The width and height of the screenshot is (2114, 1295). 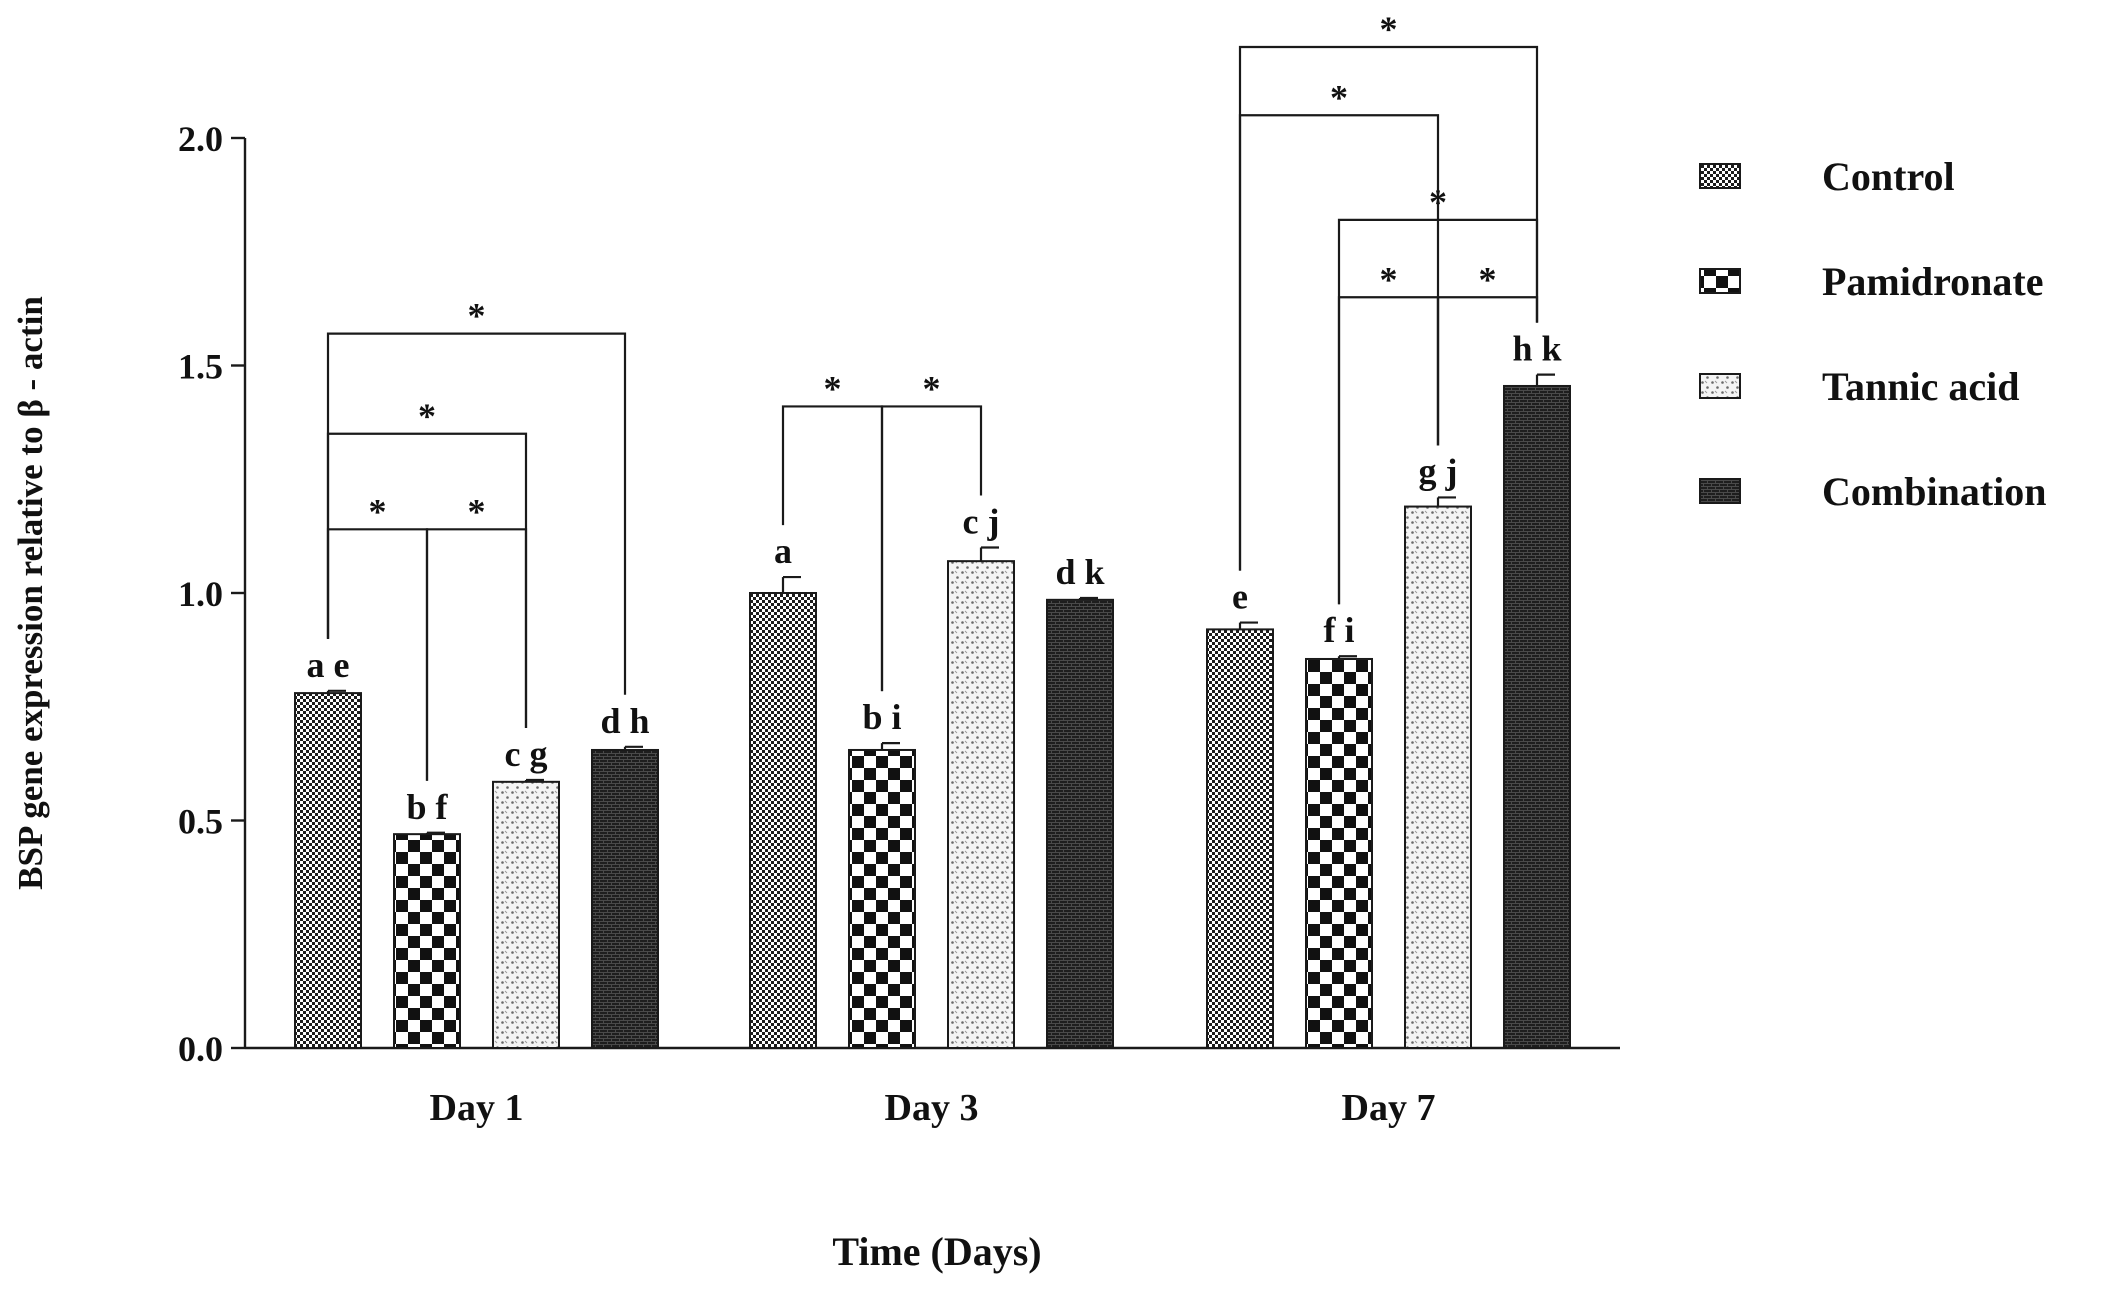 I want to click on legend-swatch-tannic-acid, so click(x=1720, y=386).